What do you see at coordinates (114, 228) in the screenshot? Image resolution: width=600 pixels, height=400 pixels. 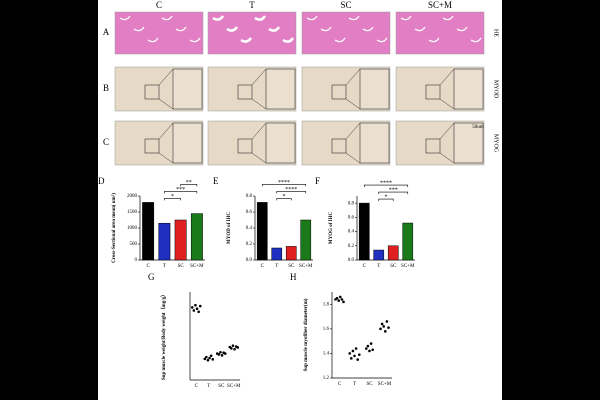 I see `y-axis-title: Cross-Sectional area mean( um²)` at bounding box center [114, 228].